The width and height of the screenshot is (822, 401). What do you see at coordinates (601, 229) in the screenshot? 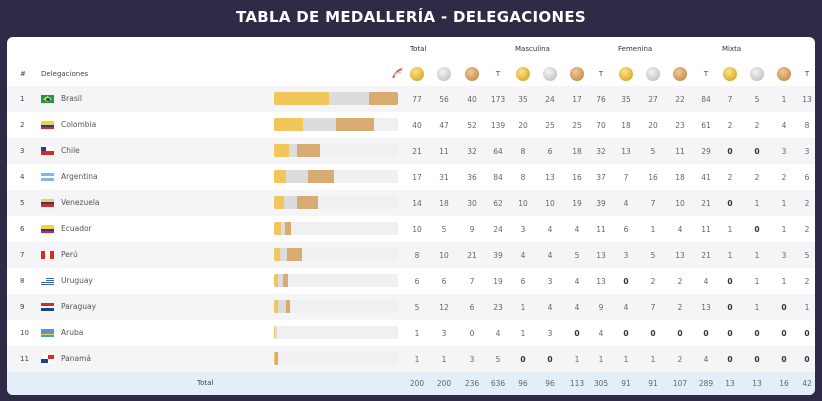
I see `medal-count-cell: 11` at bounding box center [601, 229].